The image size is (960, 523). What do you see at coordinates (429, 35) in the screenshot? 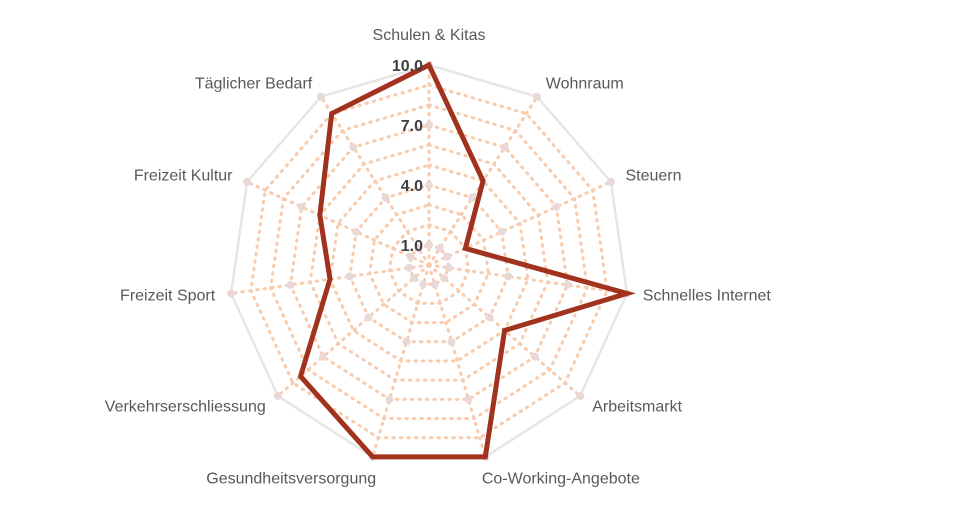
I see `category-label: Schulen & Kitas` at bounding box center [429, 35].